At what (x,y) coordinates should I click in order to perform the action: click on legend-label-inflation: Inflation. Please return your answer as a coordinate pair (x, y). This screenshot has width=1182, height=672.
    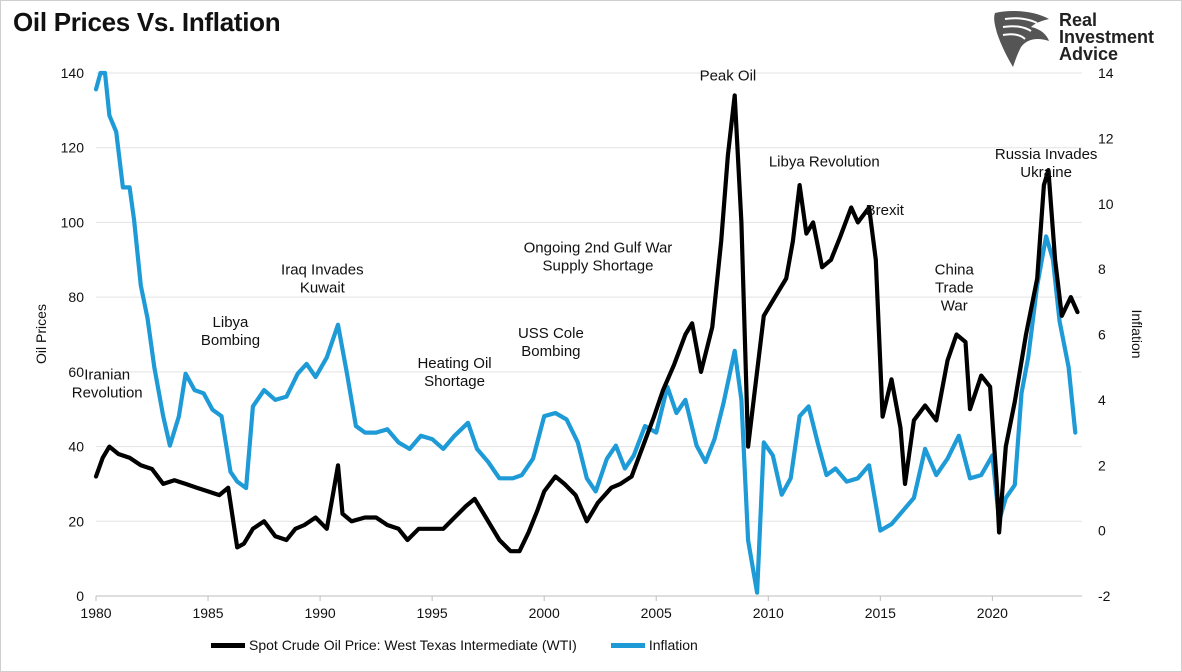
    Looking at the image, I should click on (673, 645).